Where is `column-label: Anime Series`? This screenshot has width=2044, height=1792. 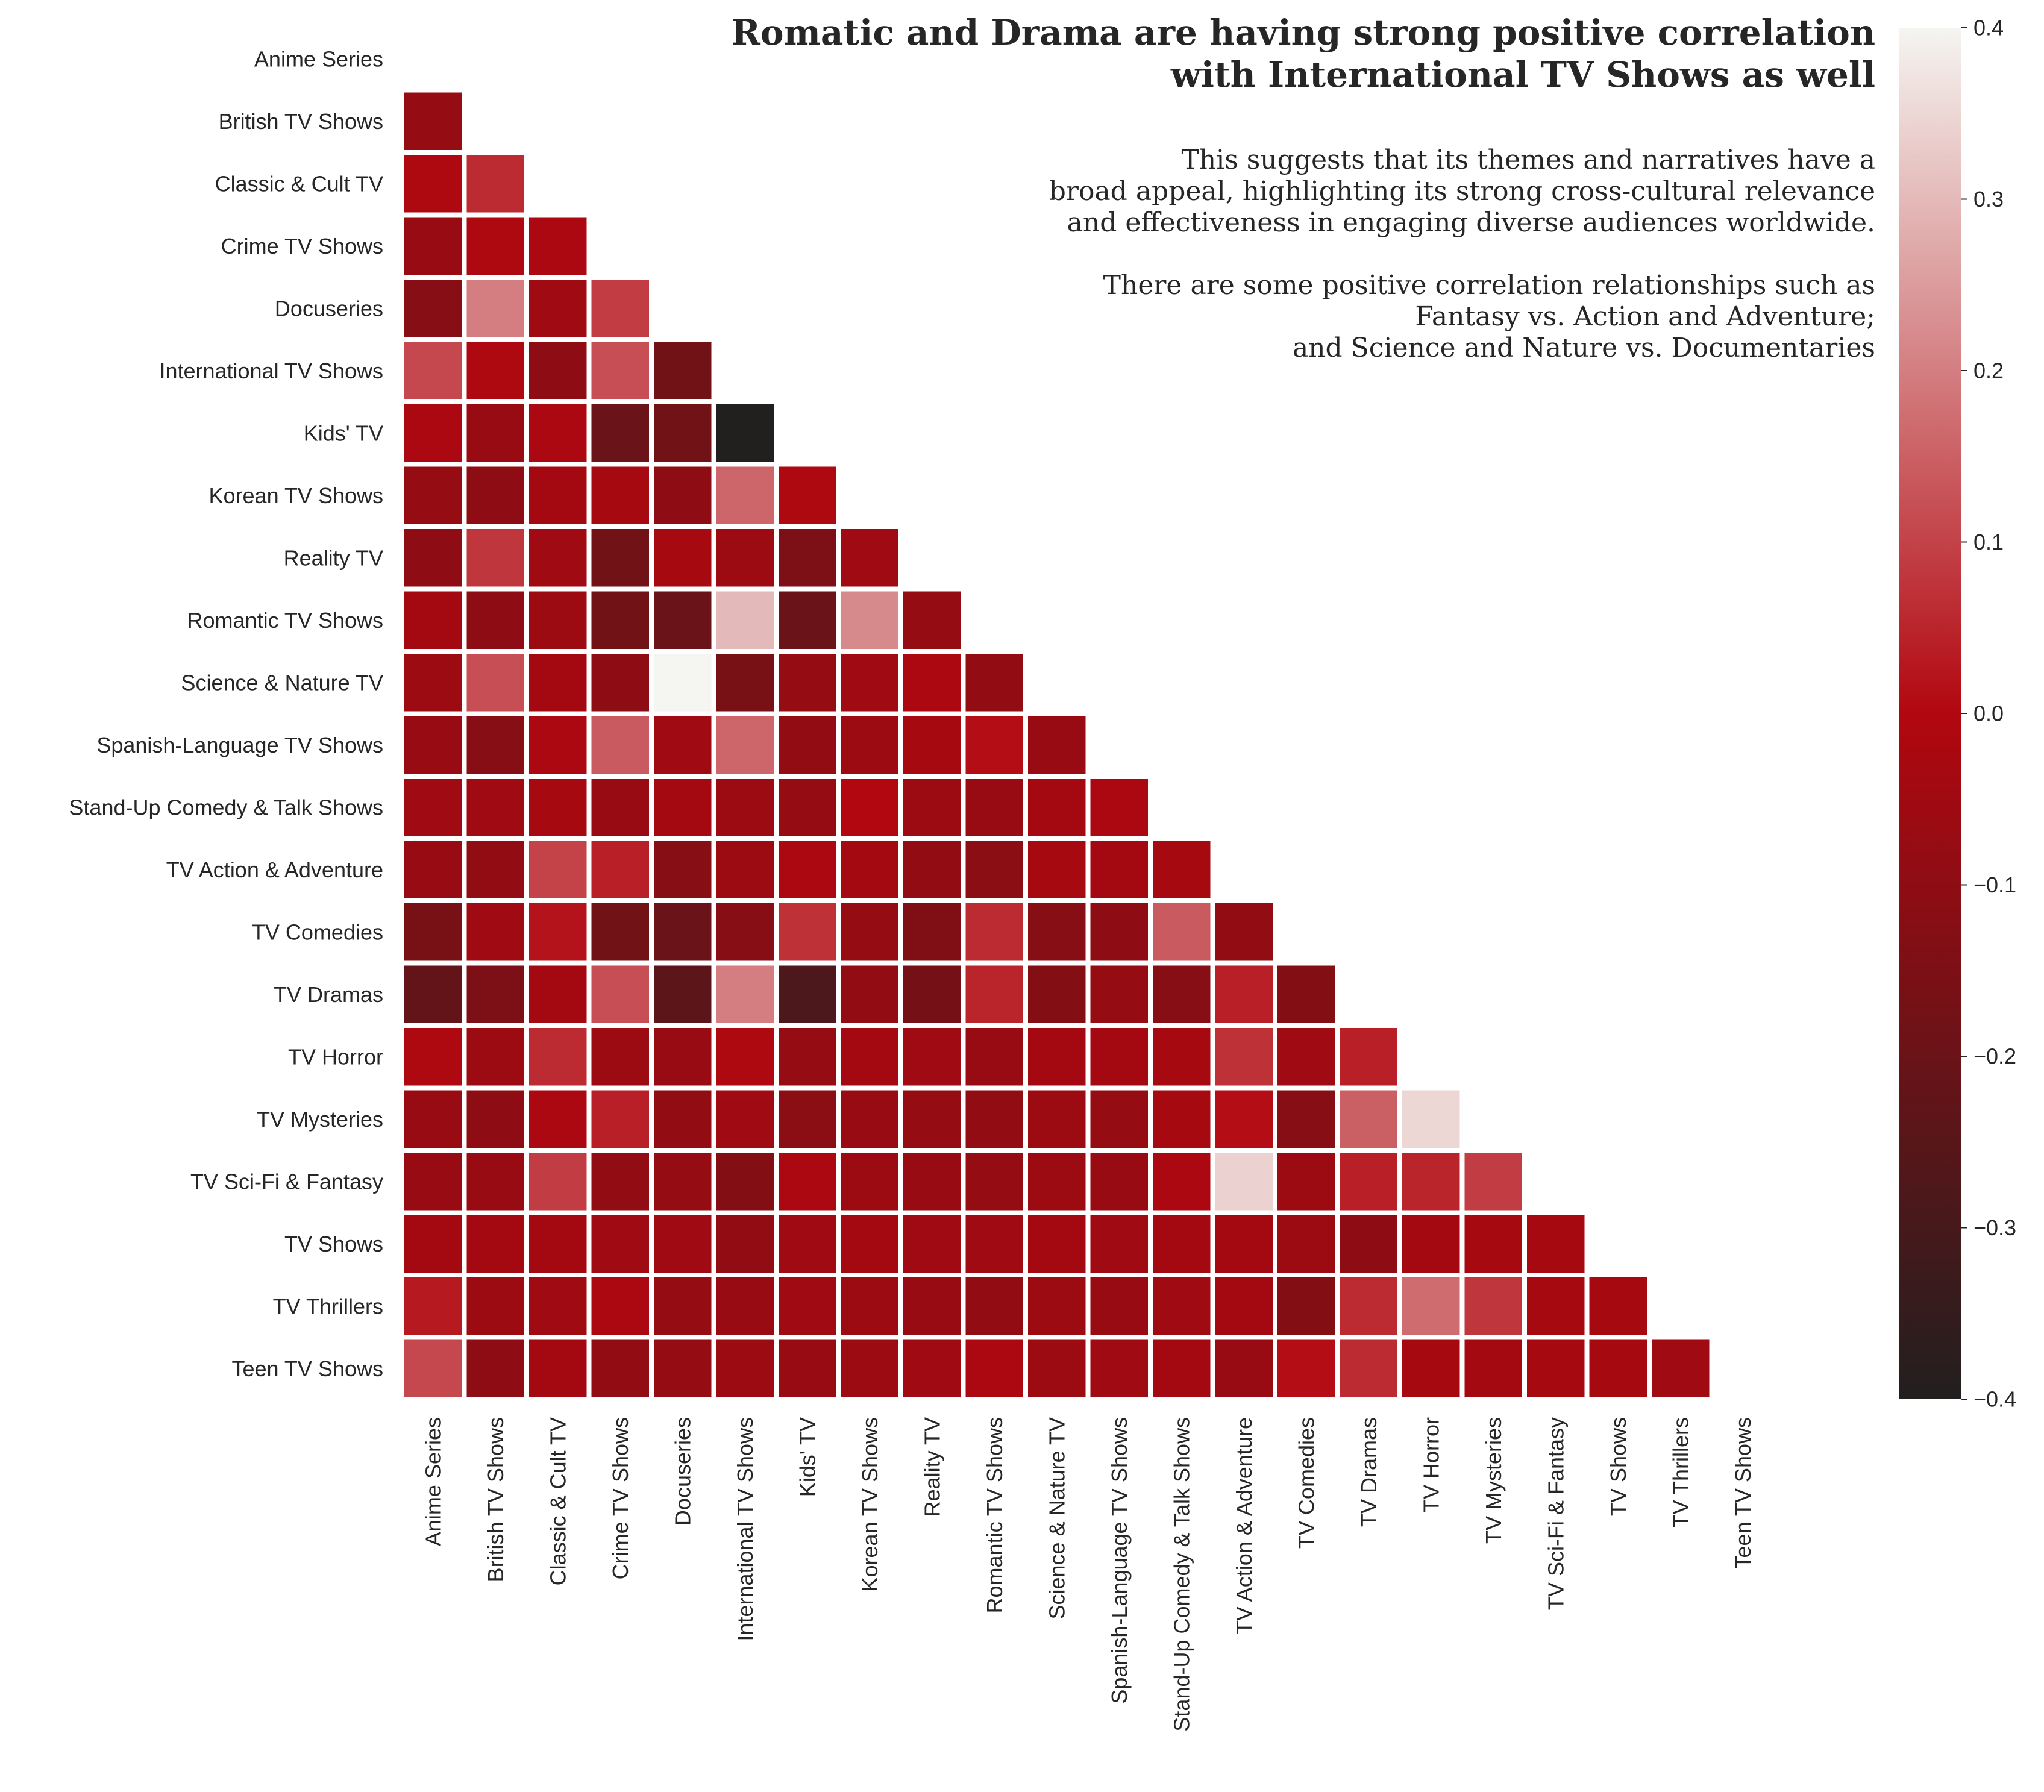 column-label: Anime Series is located at coordinates (433, 1481).